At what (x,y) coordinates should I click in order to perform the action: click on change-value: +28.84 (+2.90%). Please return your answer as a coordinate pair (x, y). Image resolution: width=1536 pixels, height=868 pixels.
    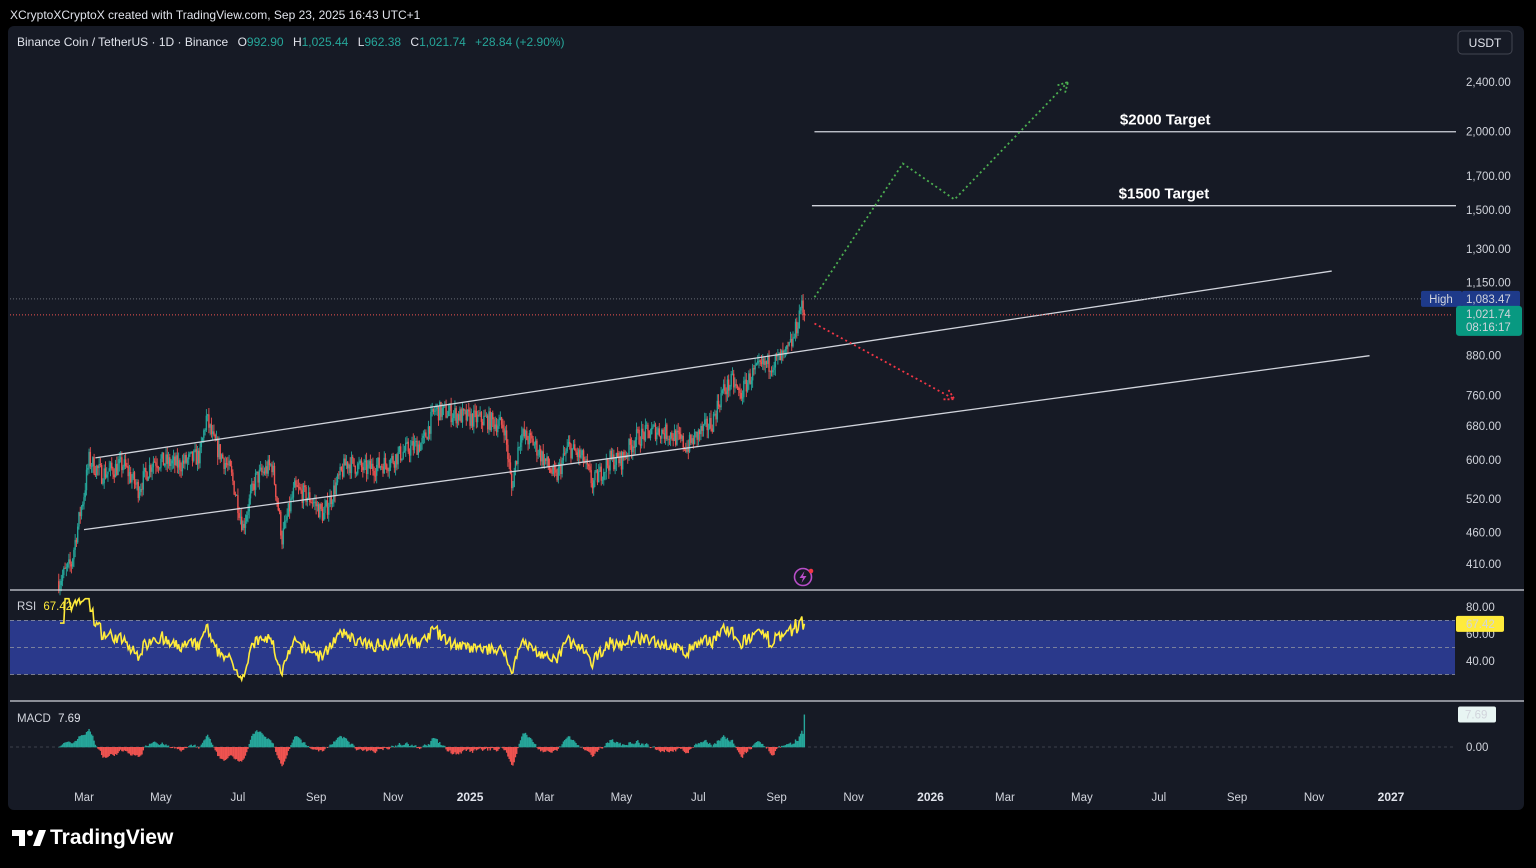
    Looking at the image, I should click on (519, 42).